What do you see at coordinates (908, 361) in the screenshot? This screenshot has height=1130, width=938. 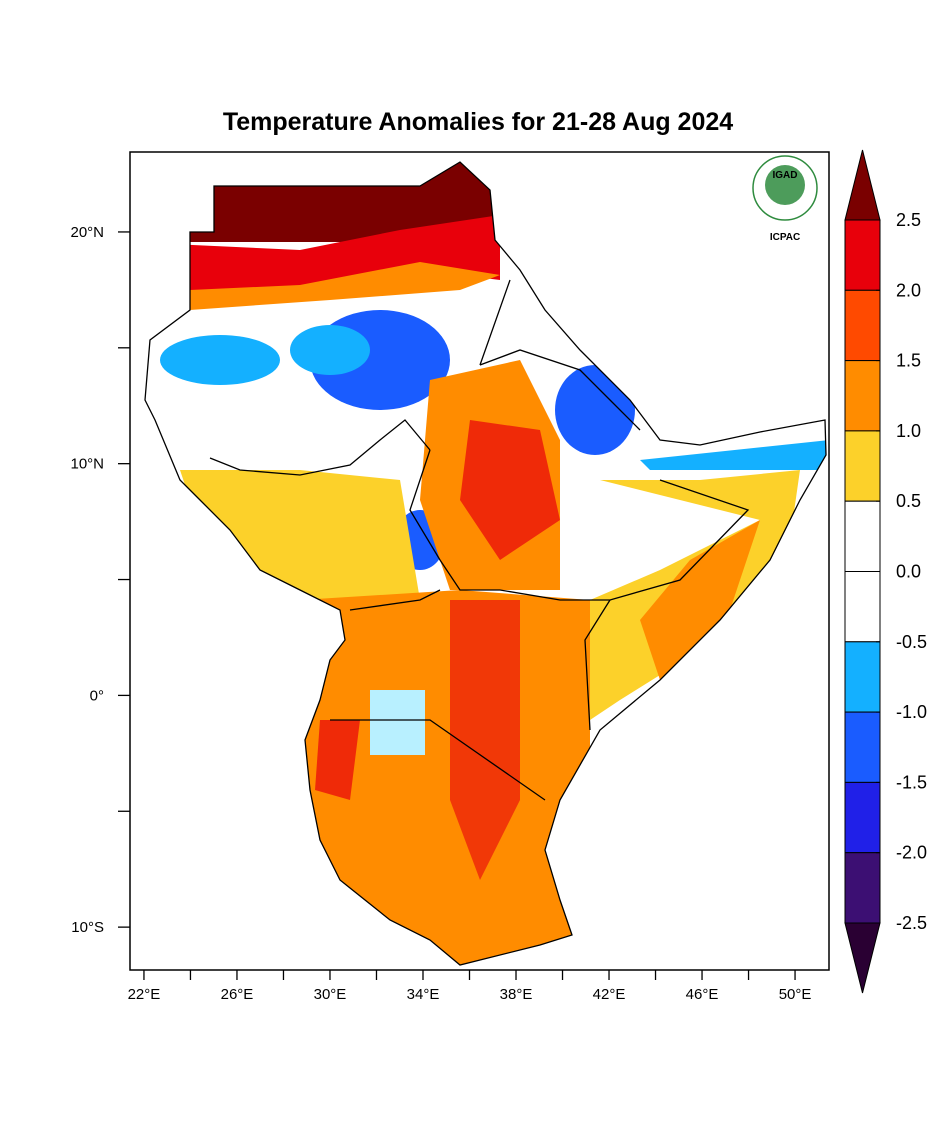 I see `colorbar-label: 1.5` at bounding box center [908, 361].